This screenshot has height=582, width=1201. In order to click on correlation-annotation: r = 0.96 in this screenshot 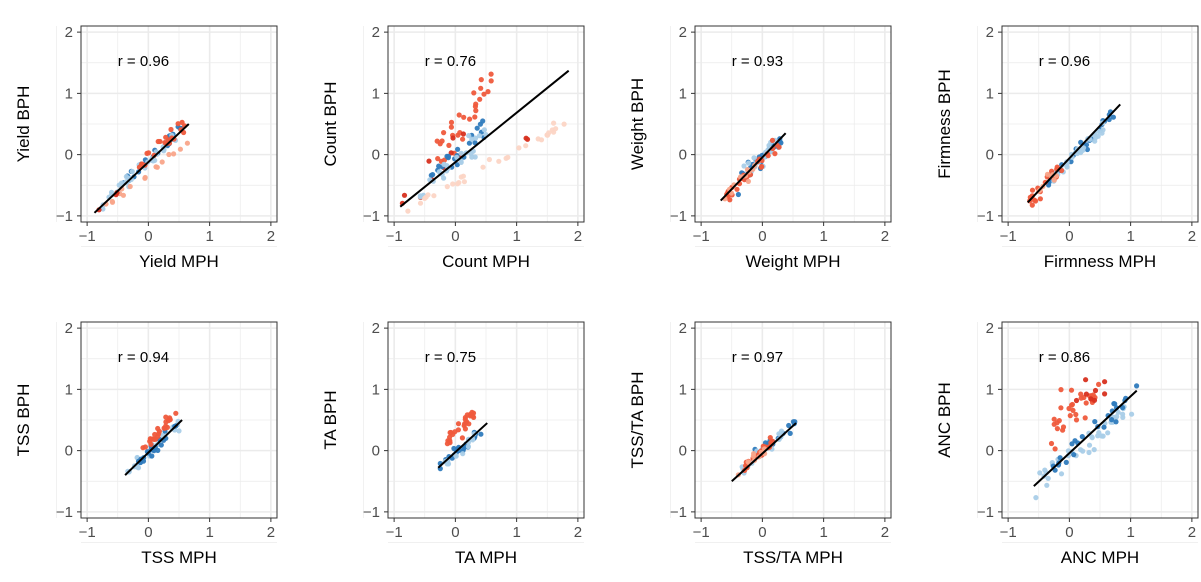, I will do `click(143, 61)`.